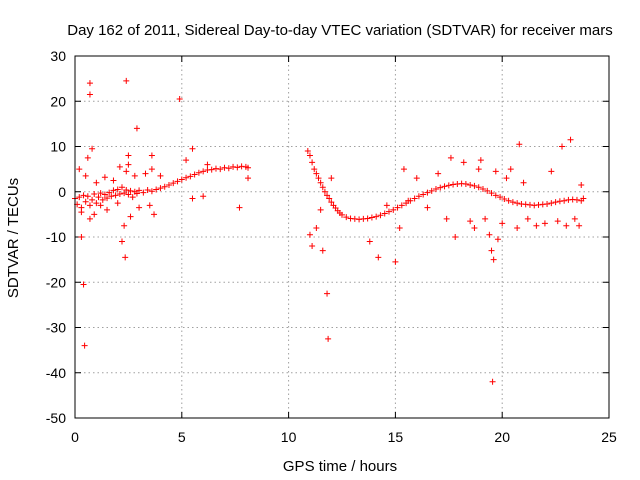 Image resolution: width=640 pixels, height=480 pixels. What do you see at coordinates (56, 418) in the screenshot?
I see `y-tick-label: -50` at bounding box center [56, 418].